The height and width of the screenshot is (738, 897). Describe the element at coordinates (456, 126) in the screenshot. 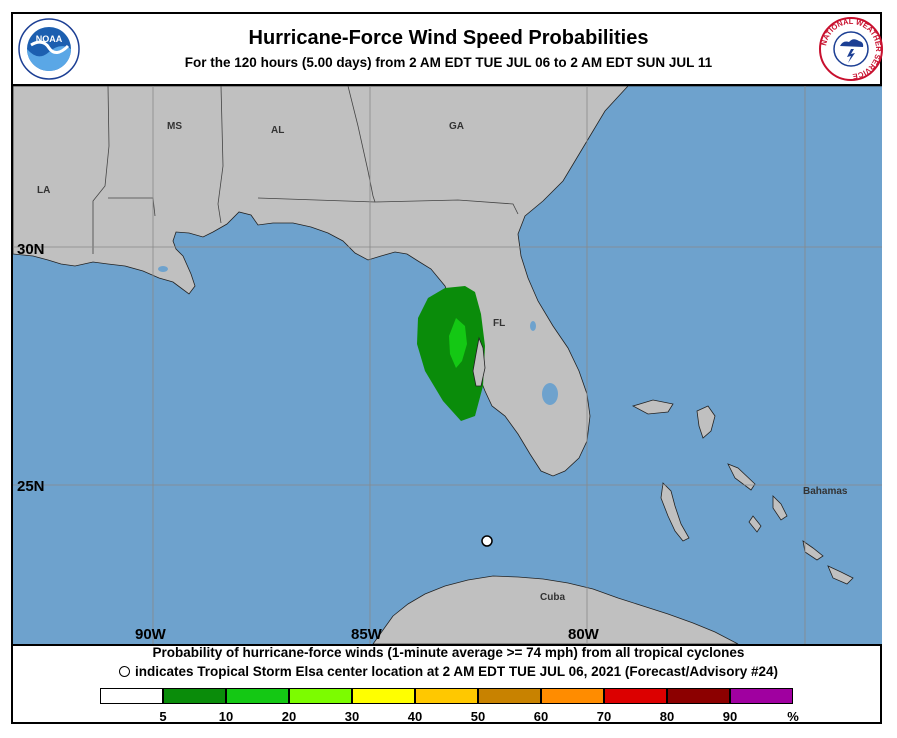

I see `state-label-ga: GA` at that location.